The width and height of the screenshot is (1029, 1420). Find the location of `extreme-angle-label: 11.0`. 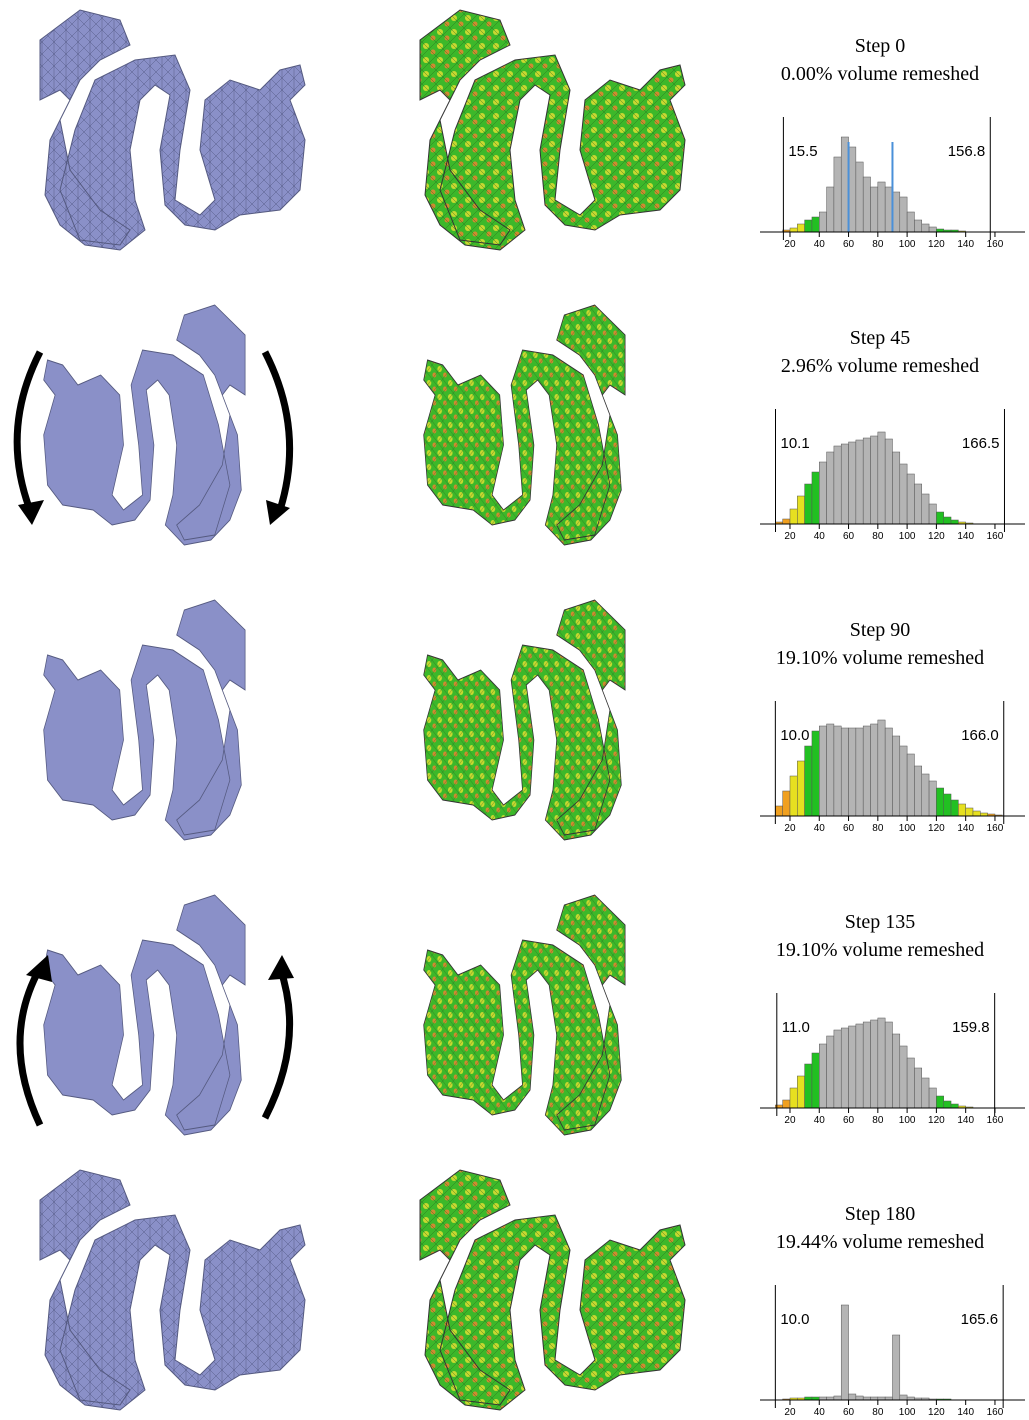

extreme-angle-label: 11.0 is located at coordinates (796, 1027).